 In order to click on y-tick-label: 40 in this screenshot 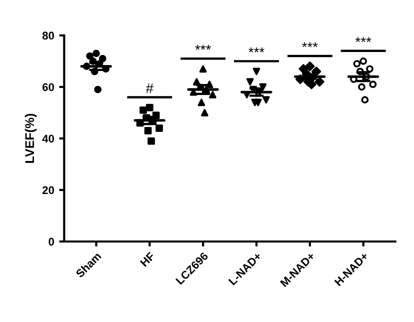, I will do `click(48, 138)`.